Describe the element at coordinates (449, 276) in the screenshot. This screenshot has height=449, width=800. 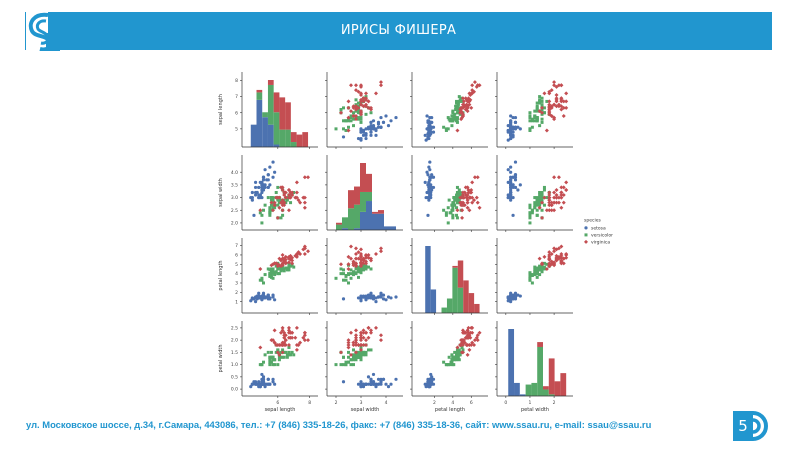
I see `panel-petal_length-vs-petal_length` at that location.